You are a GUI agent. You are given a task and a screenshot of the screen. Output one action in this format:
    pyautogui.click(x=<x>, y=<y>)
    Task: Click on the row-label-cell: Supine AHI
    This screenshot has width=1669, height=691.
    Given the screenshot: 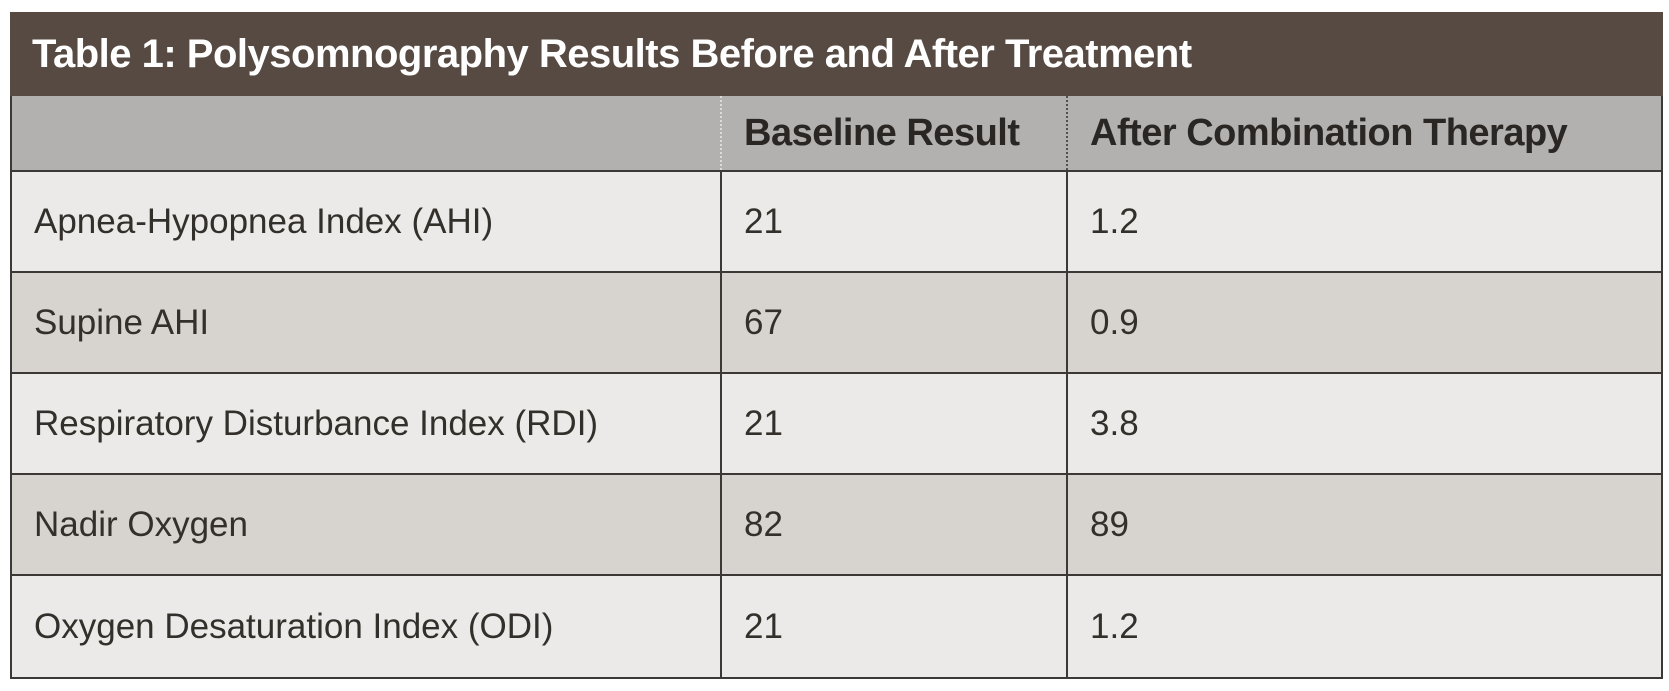 What is the action you would take?
    pyautogui.click(x=122, y=322)
    